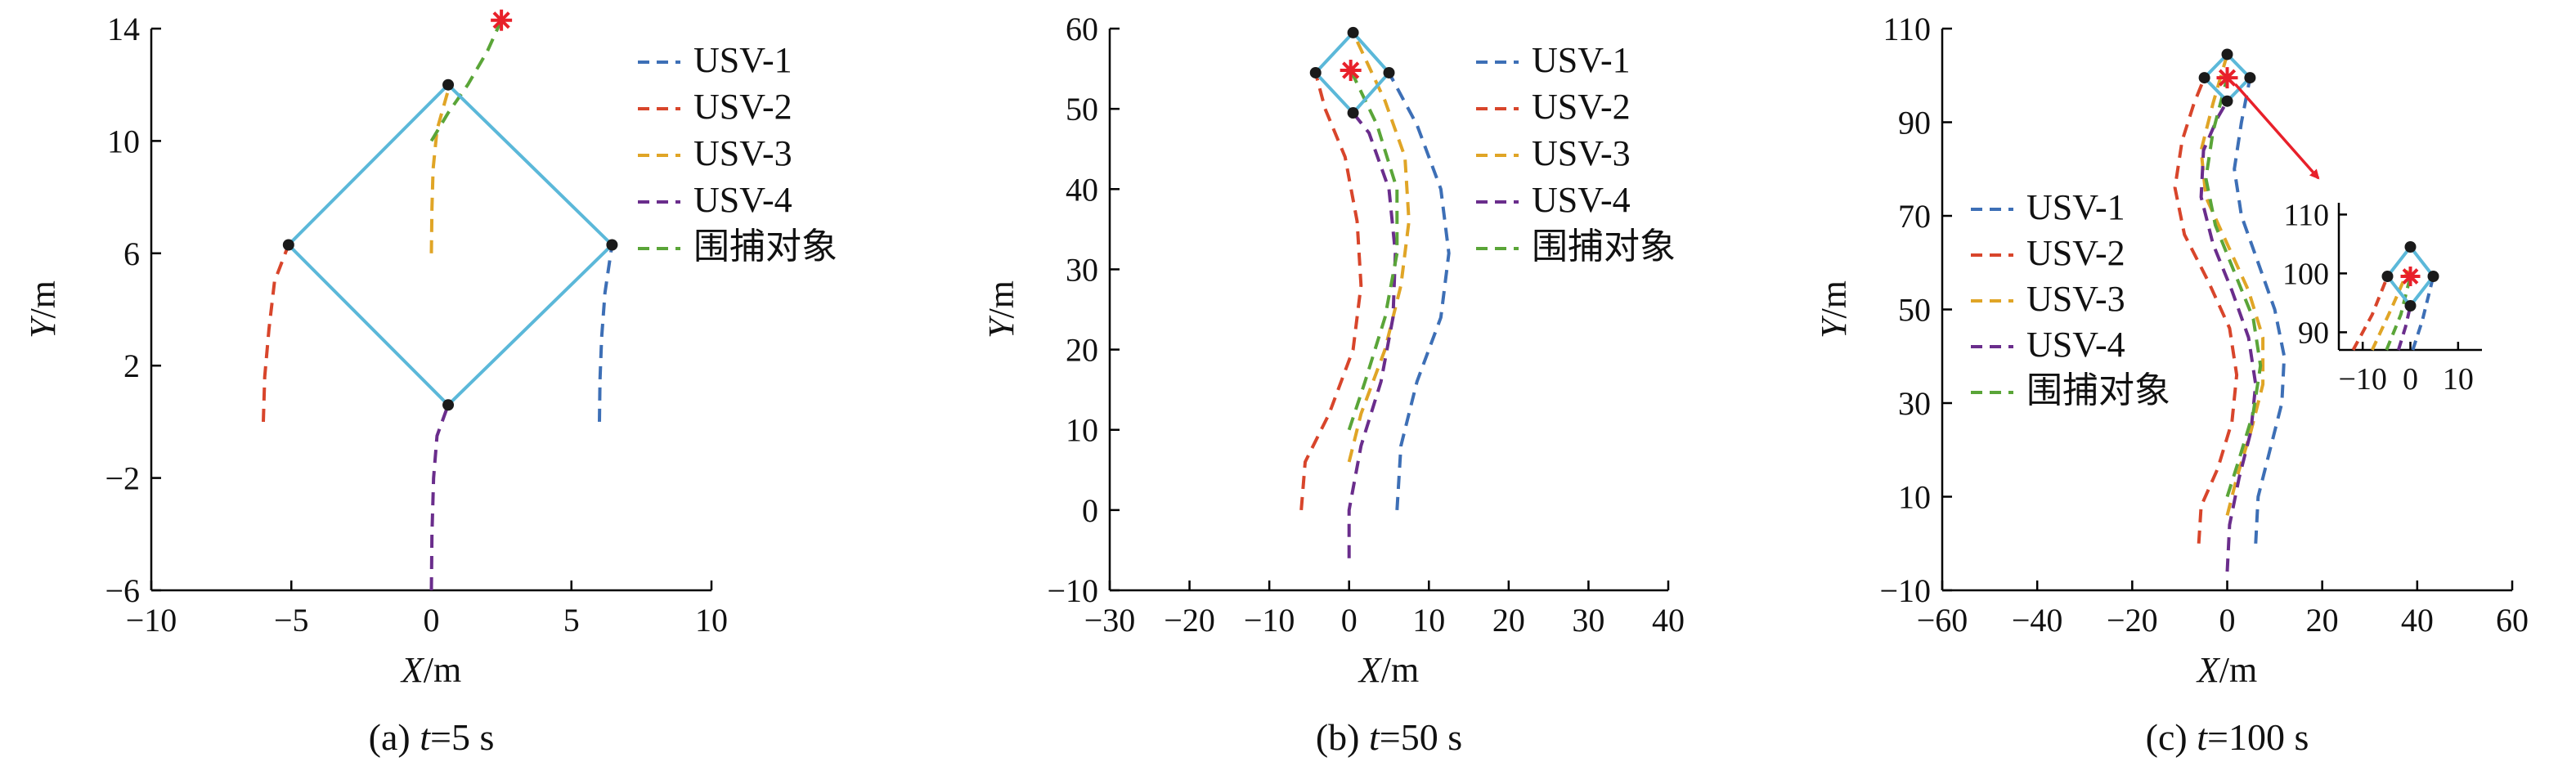  I want to click on legend-label: 围捕对象, so click(1604, 246).